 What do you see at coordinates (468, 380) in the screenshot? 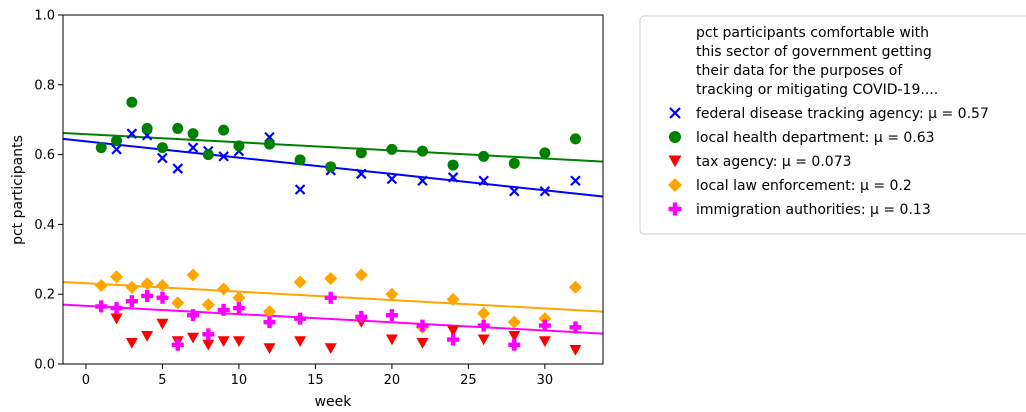
I see `x-tick-label: 25` at bounding box center [468, 380].